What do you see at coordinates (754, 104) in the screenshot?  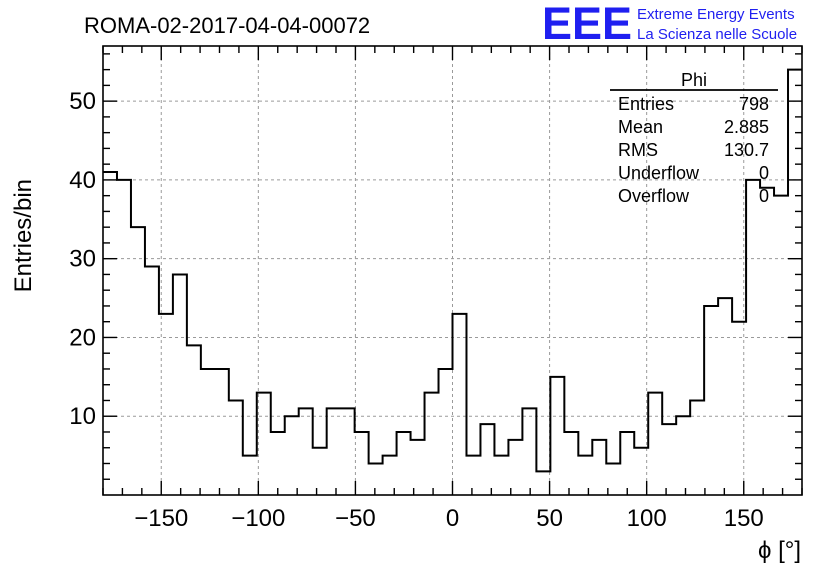 I see `stats-value-entries: 798` at bounding box center [754, 104].